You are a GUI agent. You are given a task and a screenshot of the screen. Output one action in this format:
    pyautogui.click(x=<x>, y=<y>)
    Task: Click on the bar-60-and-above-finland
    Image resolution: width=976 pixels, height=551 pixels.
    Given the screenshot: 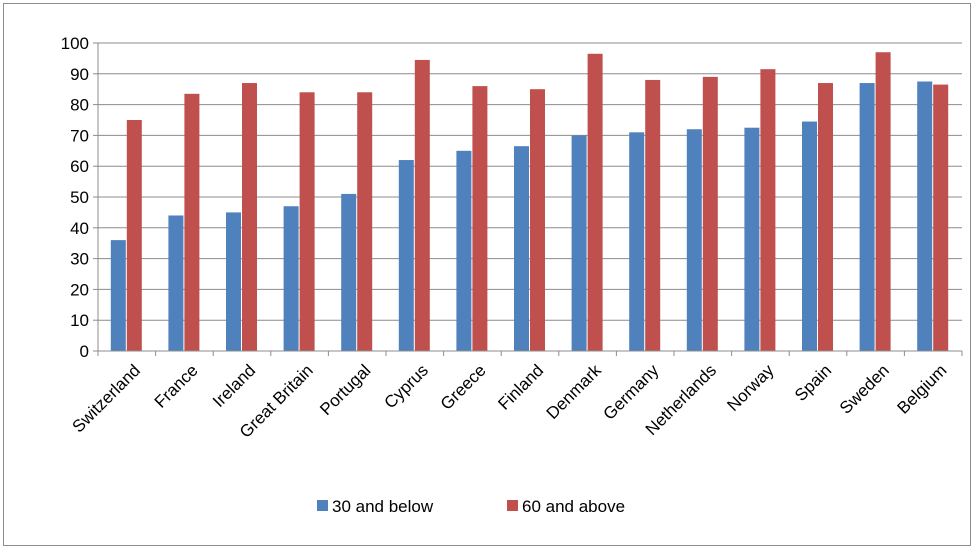 What is the action you would take?
    pyautogui.click(x=537, y=220)
    